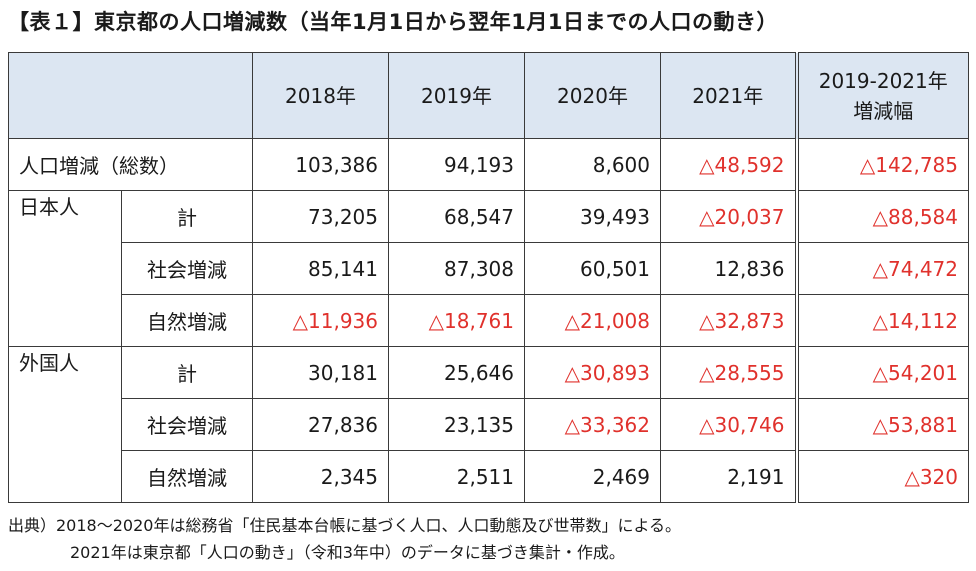 This screenshot has height=571, width=976. Describe the element at coordinates (187, 476) in the screenshot. I see `row-label-foreign-natural: 自然増減` at that location.